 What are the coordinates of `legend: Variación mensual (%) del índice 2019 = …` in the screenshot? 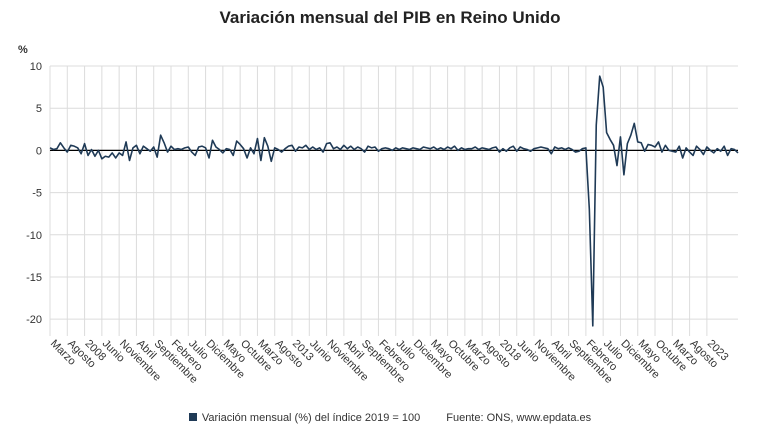 It's located at (390, 418).